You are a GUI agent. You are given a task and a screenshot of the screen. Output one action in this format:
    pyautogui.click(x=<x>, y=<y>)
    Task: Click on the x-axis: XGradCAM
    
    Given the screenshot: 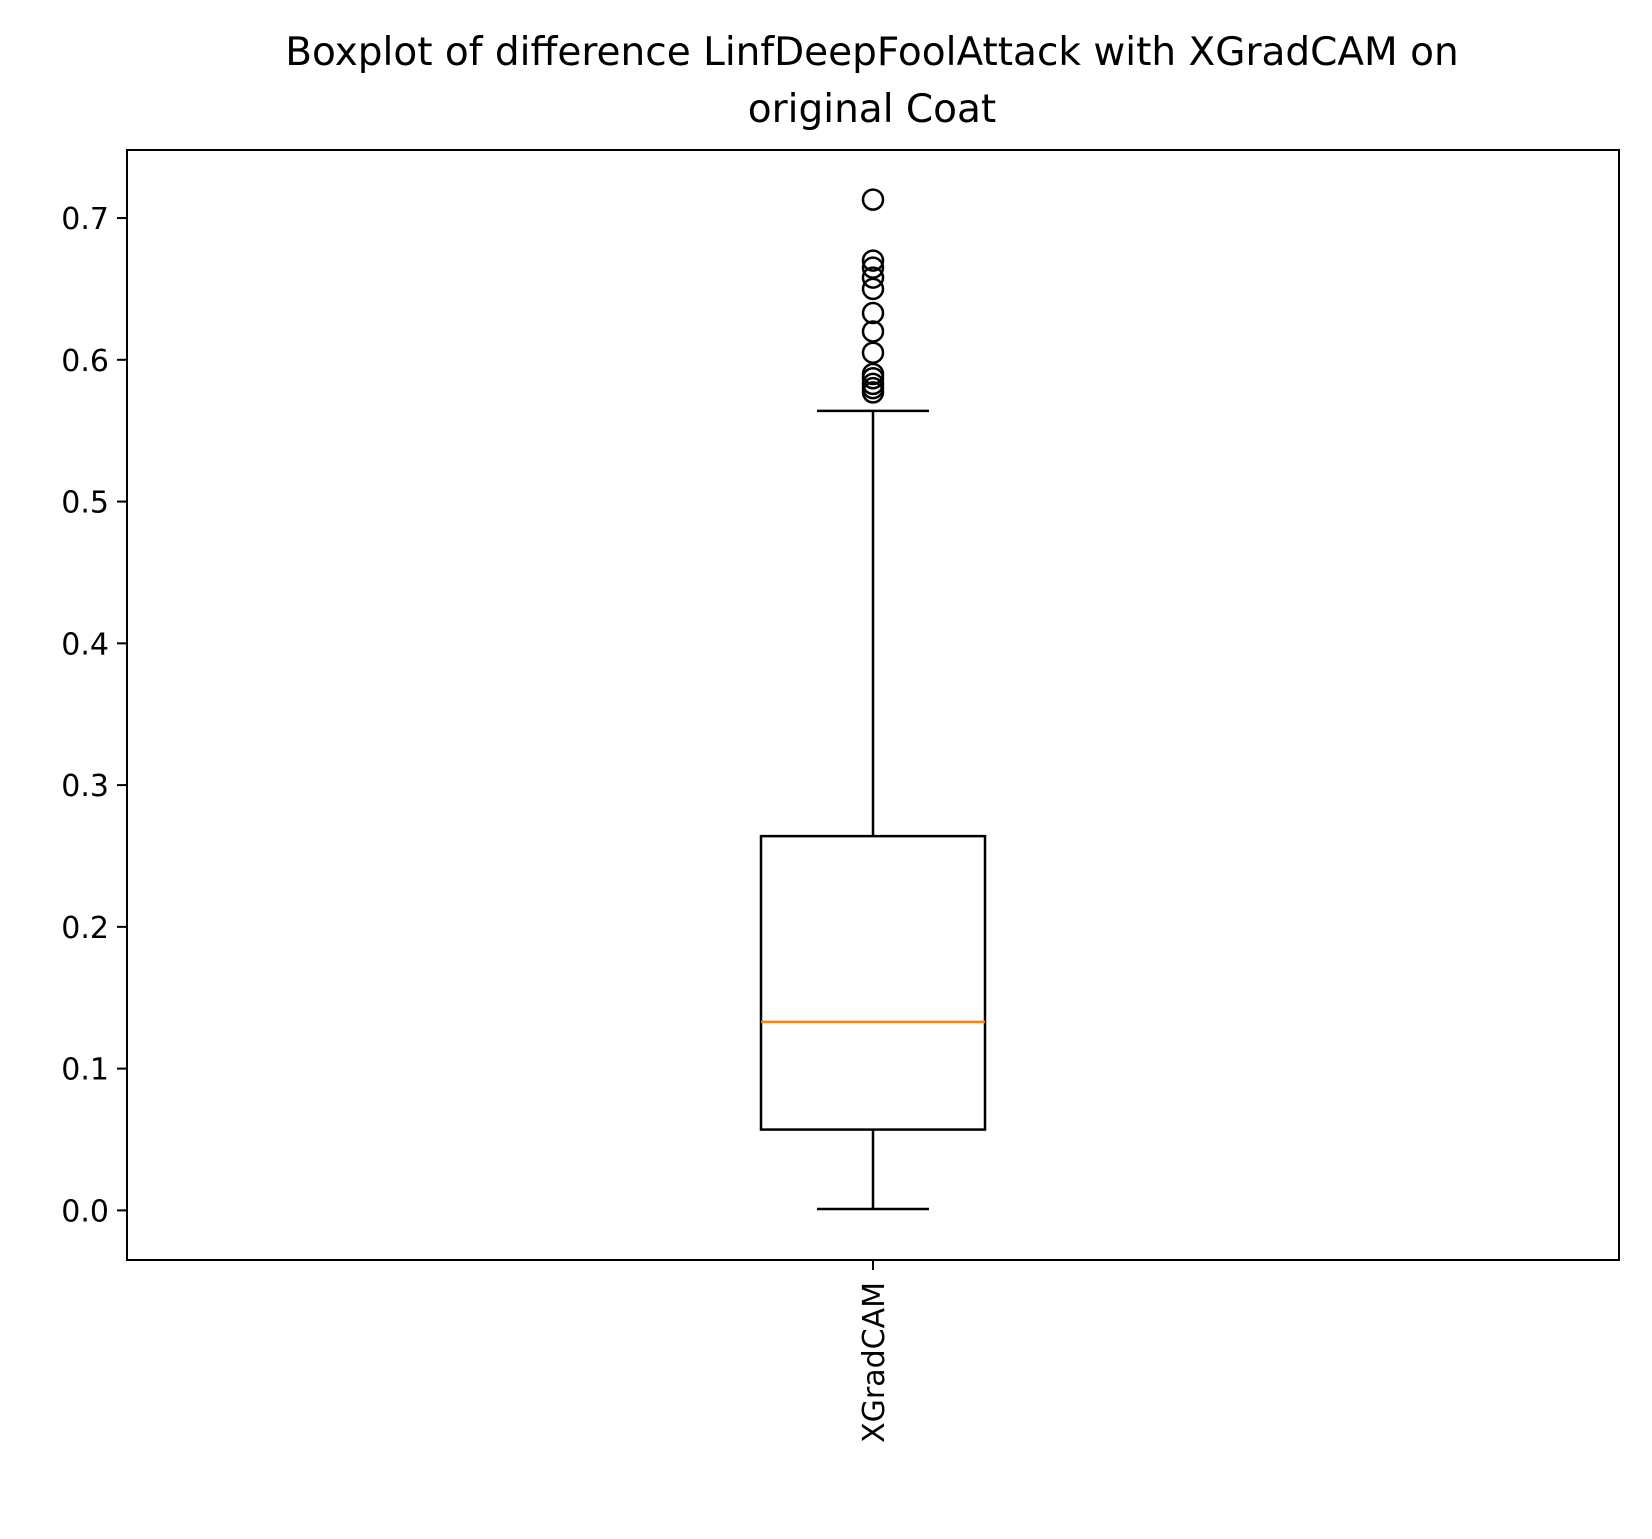 What is the action you would take?
    pyautogui.click(x=874, y=1351)
    